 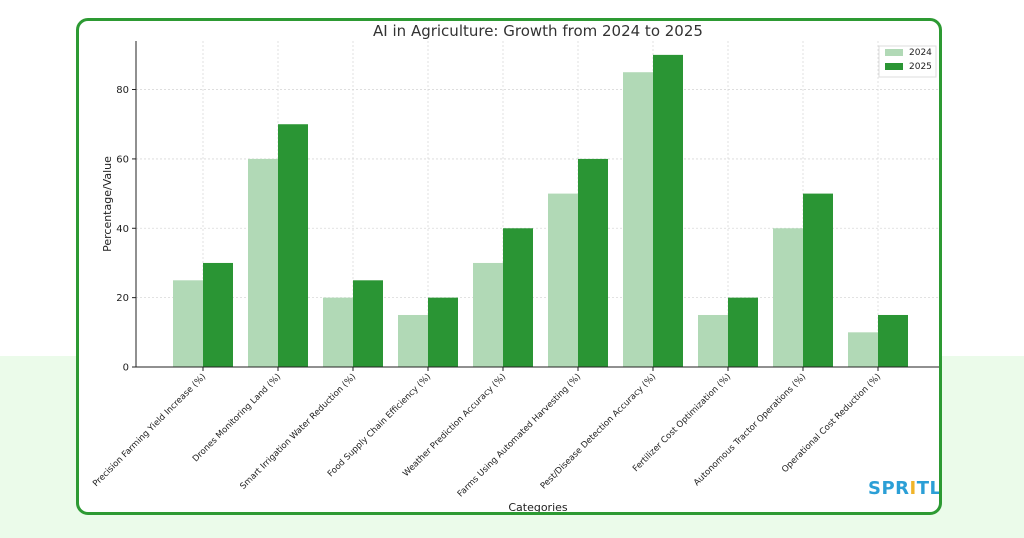 I want to click on logo-letter: T, so click(x=923, y=488).